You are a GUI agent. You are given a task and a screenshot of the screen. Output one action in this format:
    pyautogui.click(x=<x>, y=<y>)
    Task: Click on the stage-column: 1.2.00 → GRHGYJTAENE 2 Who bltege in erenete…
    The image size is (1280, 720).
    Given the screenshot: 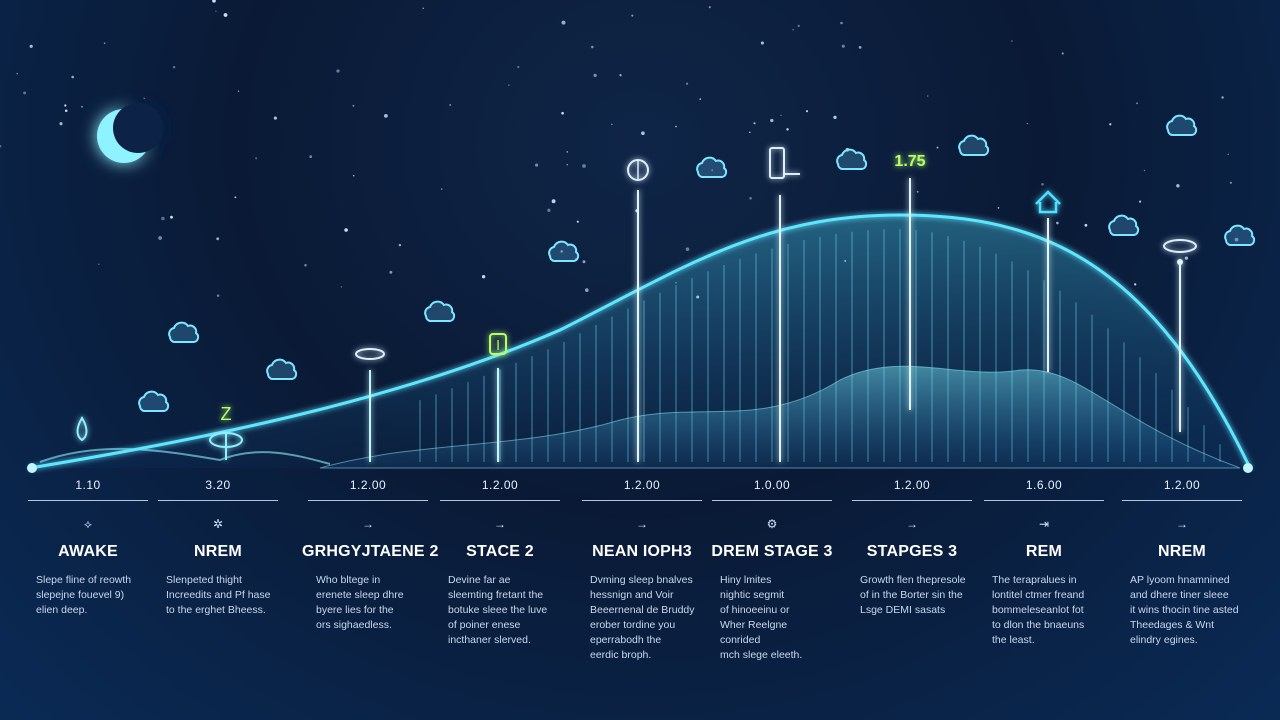 What is the action you would take?
    pyautogui.click(x=370, y=552)
    